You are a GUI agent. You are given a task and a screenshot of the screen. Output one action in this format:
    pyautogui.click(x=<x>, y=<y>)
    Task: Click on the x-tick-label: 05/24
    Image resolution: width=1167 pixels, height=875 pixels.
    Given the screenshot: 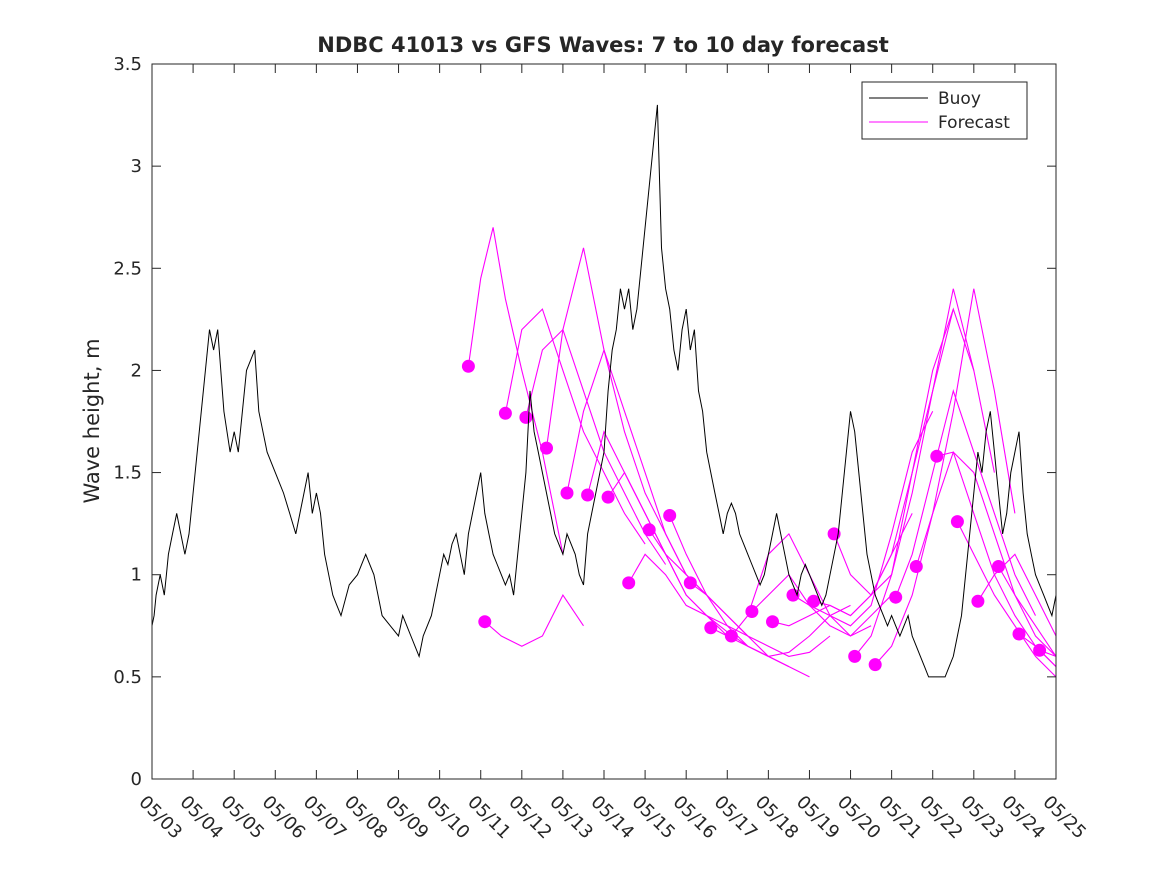 What is the action you would take?
    pyautogui.click(x=1023, y=818)
    